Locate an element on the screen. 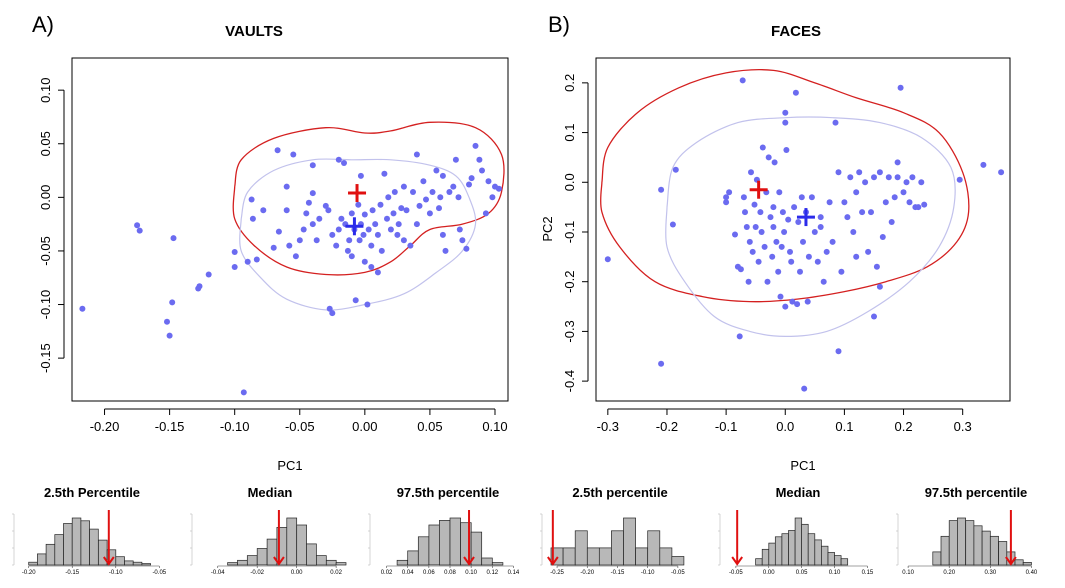  x-tick-label: -0.04 is located at coordinates (218, 573).